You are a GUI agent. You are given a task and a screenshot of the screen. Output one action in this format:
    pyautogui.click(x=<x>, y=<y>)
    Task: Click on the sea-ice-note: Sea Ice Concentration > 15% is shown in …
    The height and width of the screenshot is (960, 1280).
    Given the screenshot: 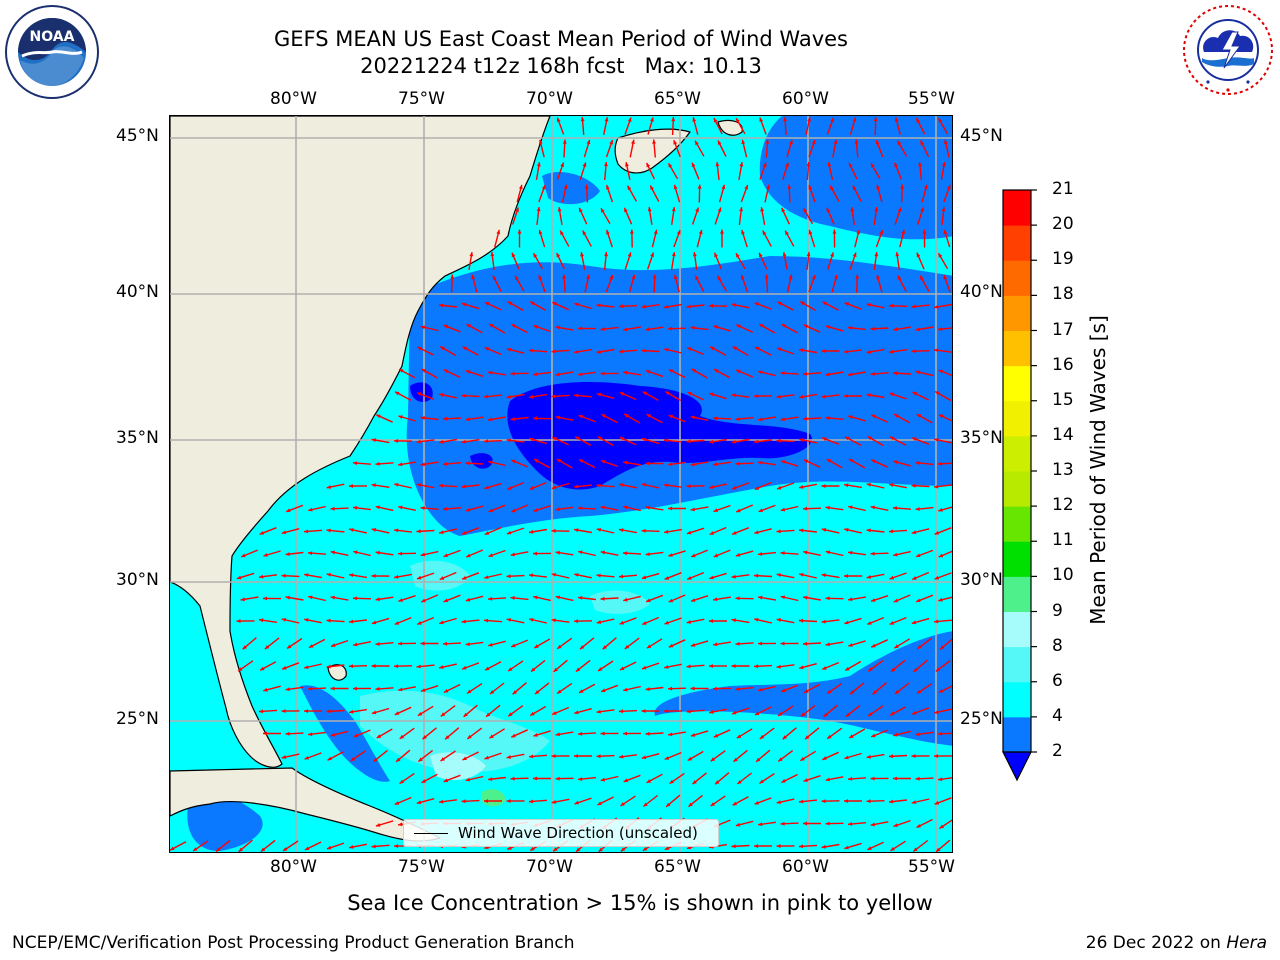 What is the action you would take?
    pyautogui.click(x=640, y=903)
    